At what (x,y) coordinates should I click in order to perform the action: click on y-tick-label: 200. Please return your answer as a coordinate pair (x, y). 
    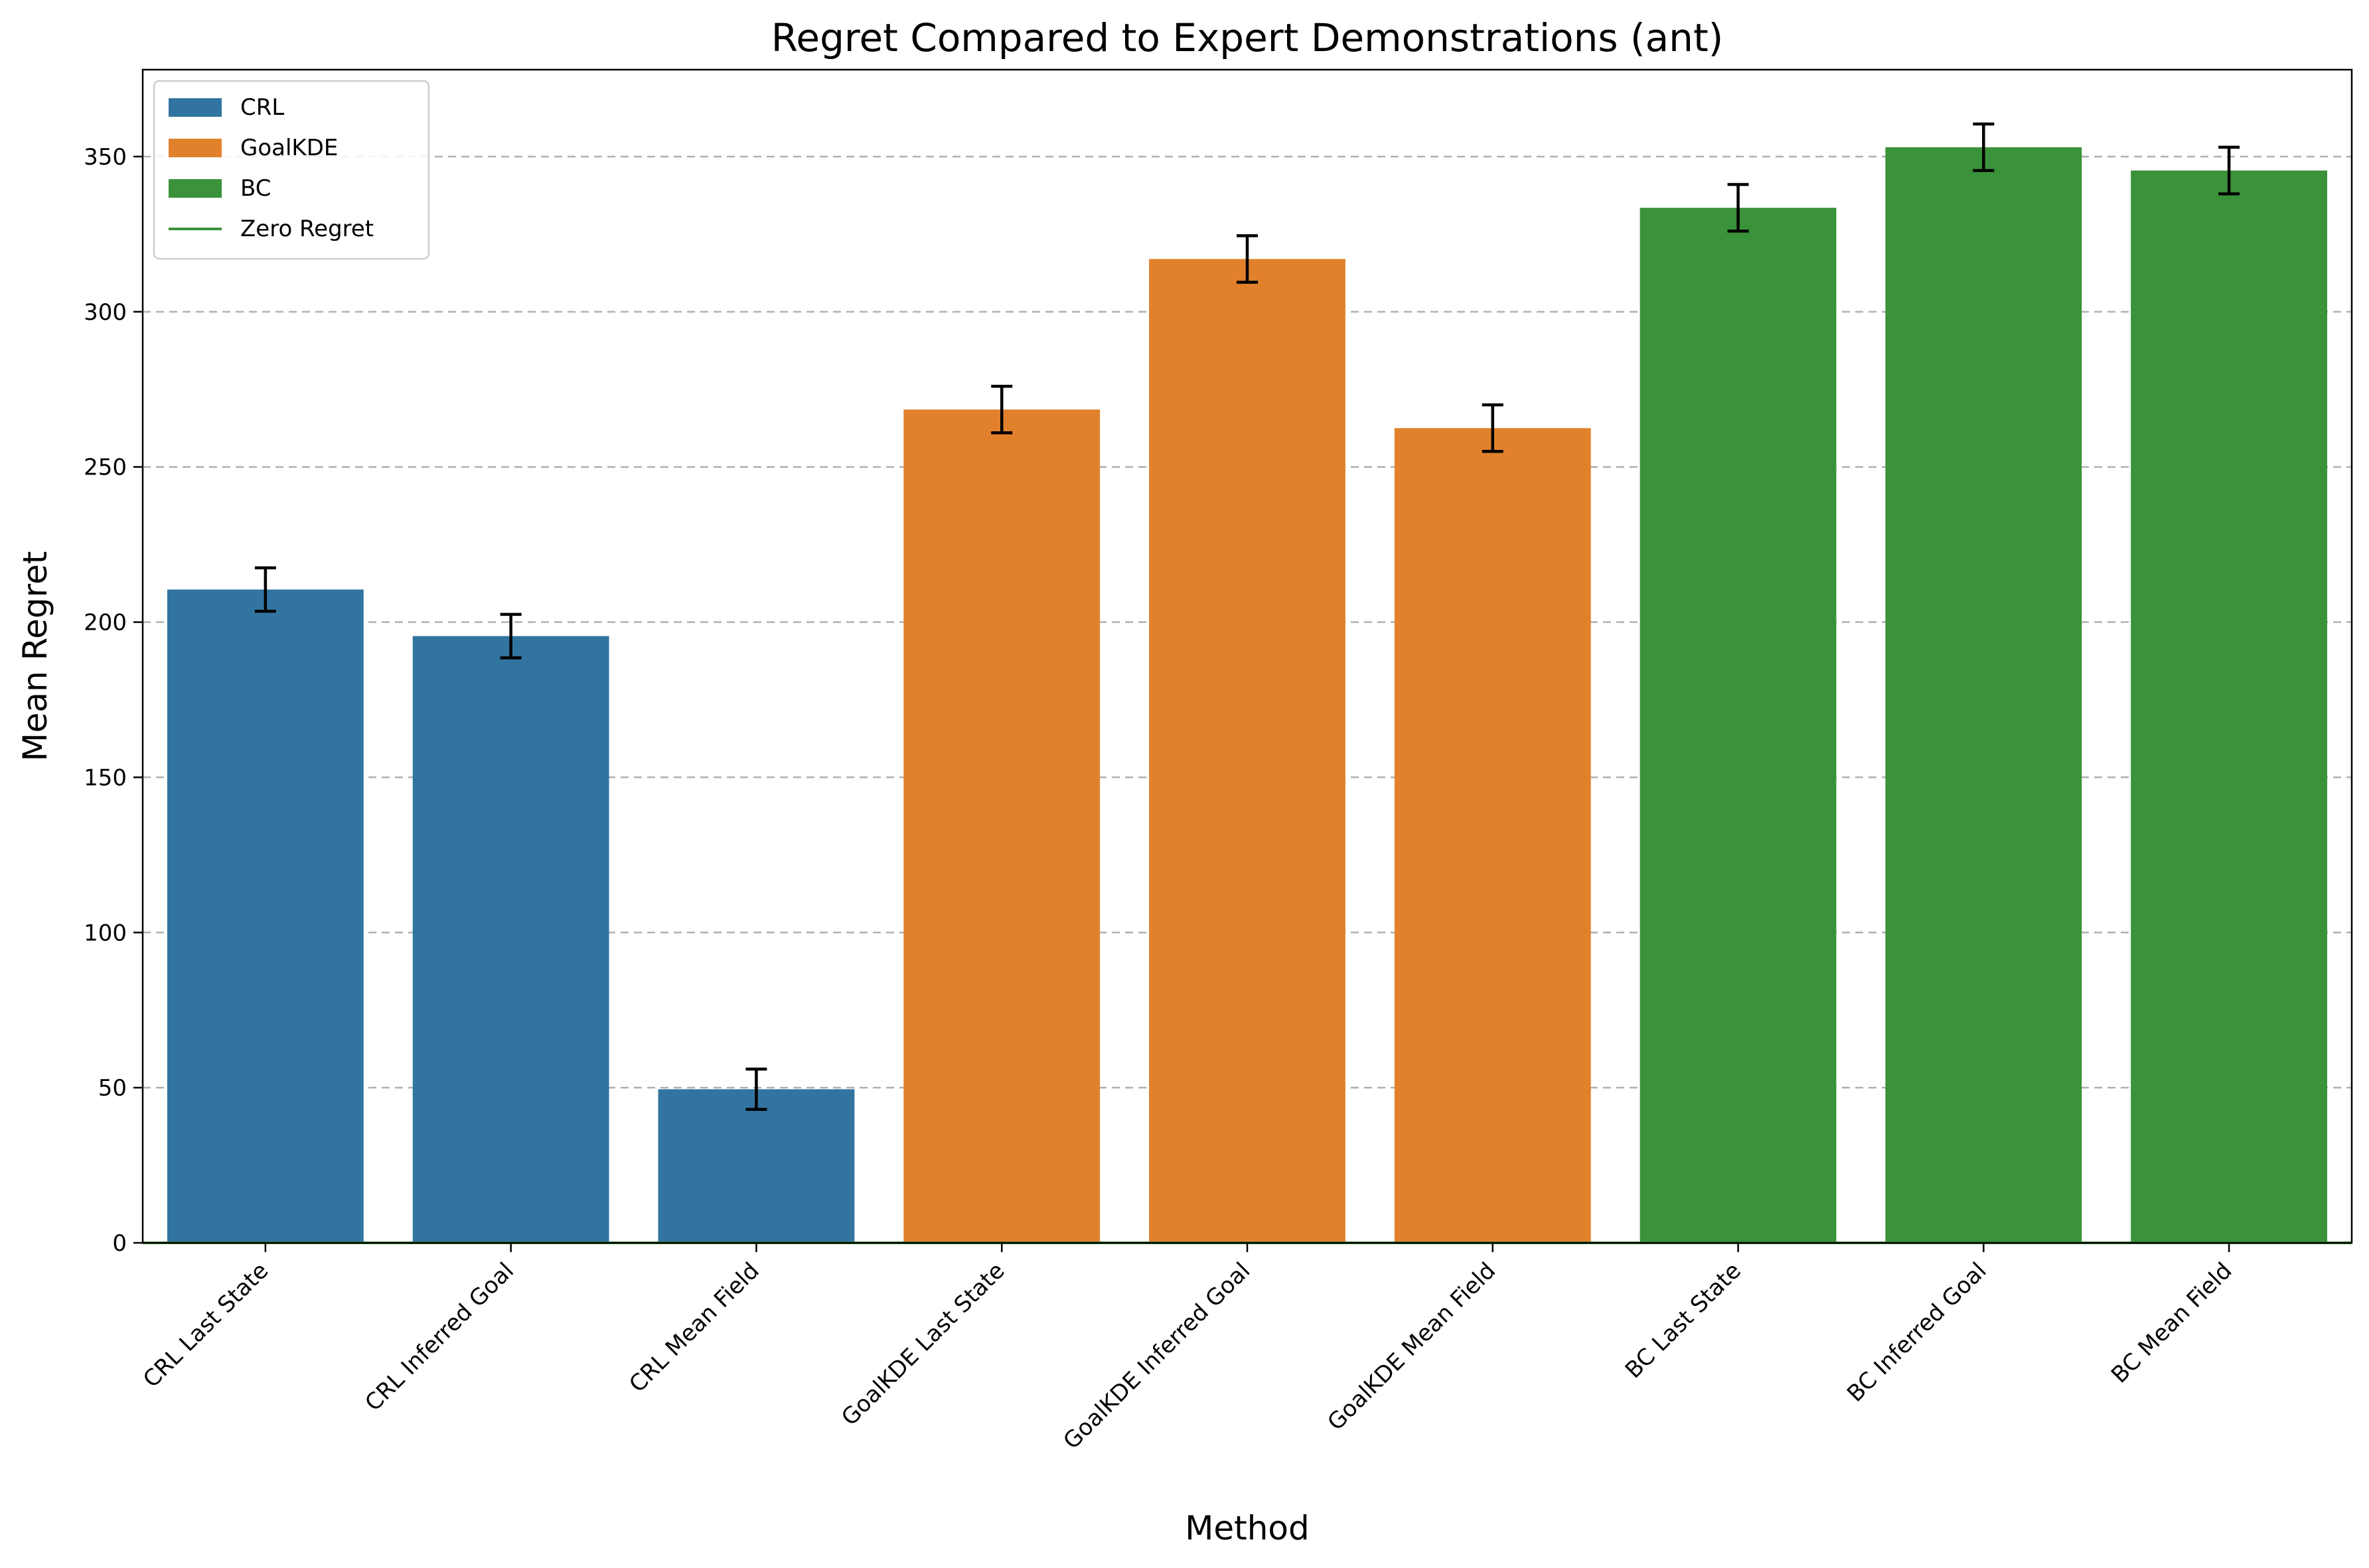
    Looking at the image, I should click on (106, 623).